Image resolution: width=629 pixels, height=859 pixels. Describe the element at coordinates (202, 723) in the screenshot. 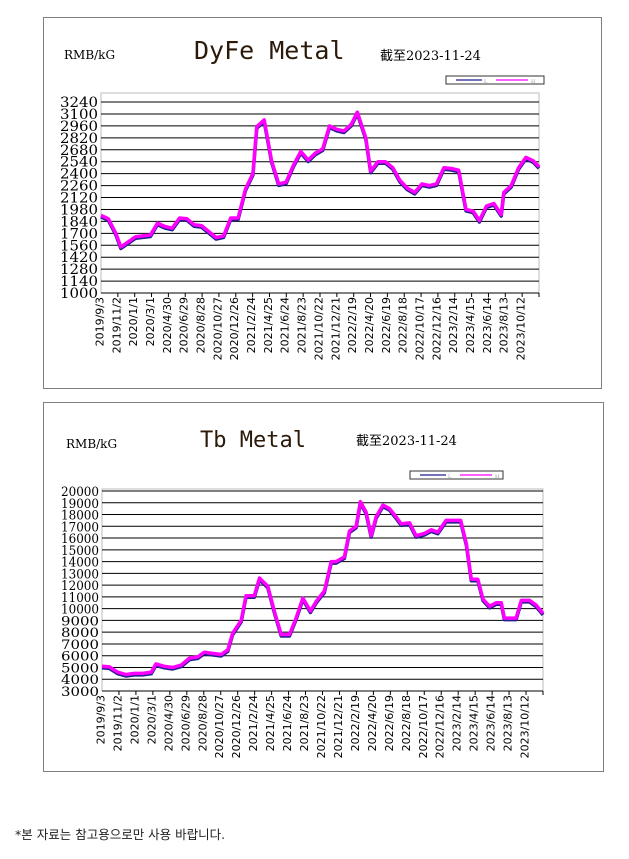

I see `x-tick-label: 2020/8/28` at that location.